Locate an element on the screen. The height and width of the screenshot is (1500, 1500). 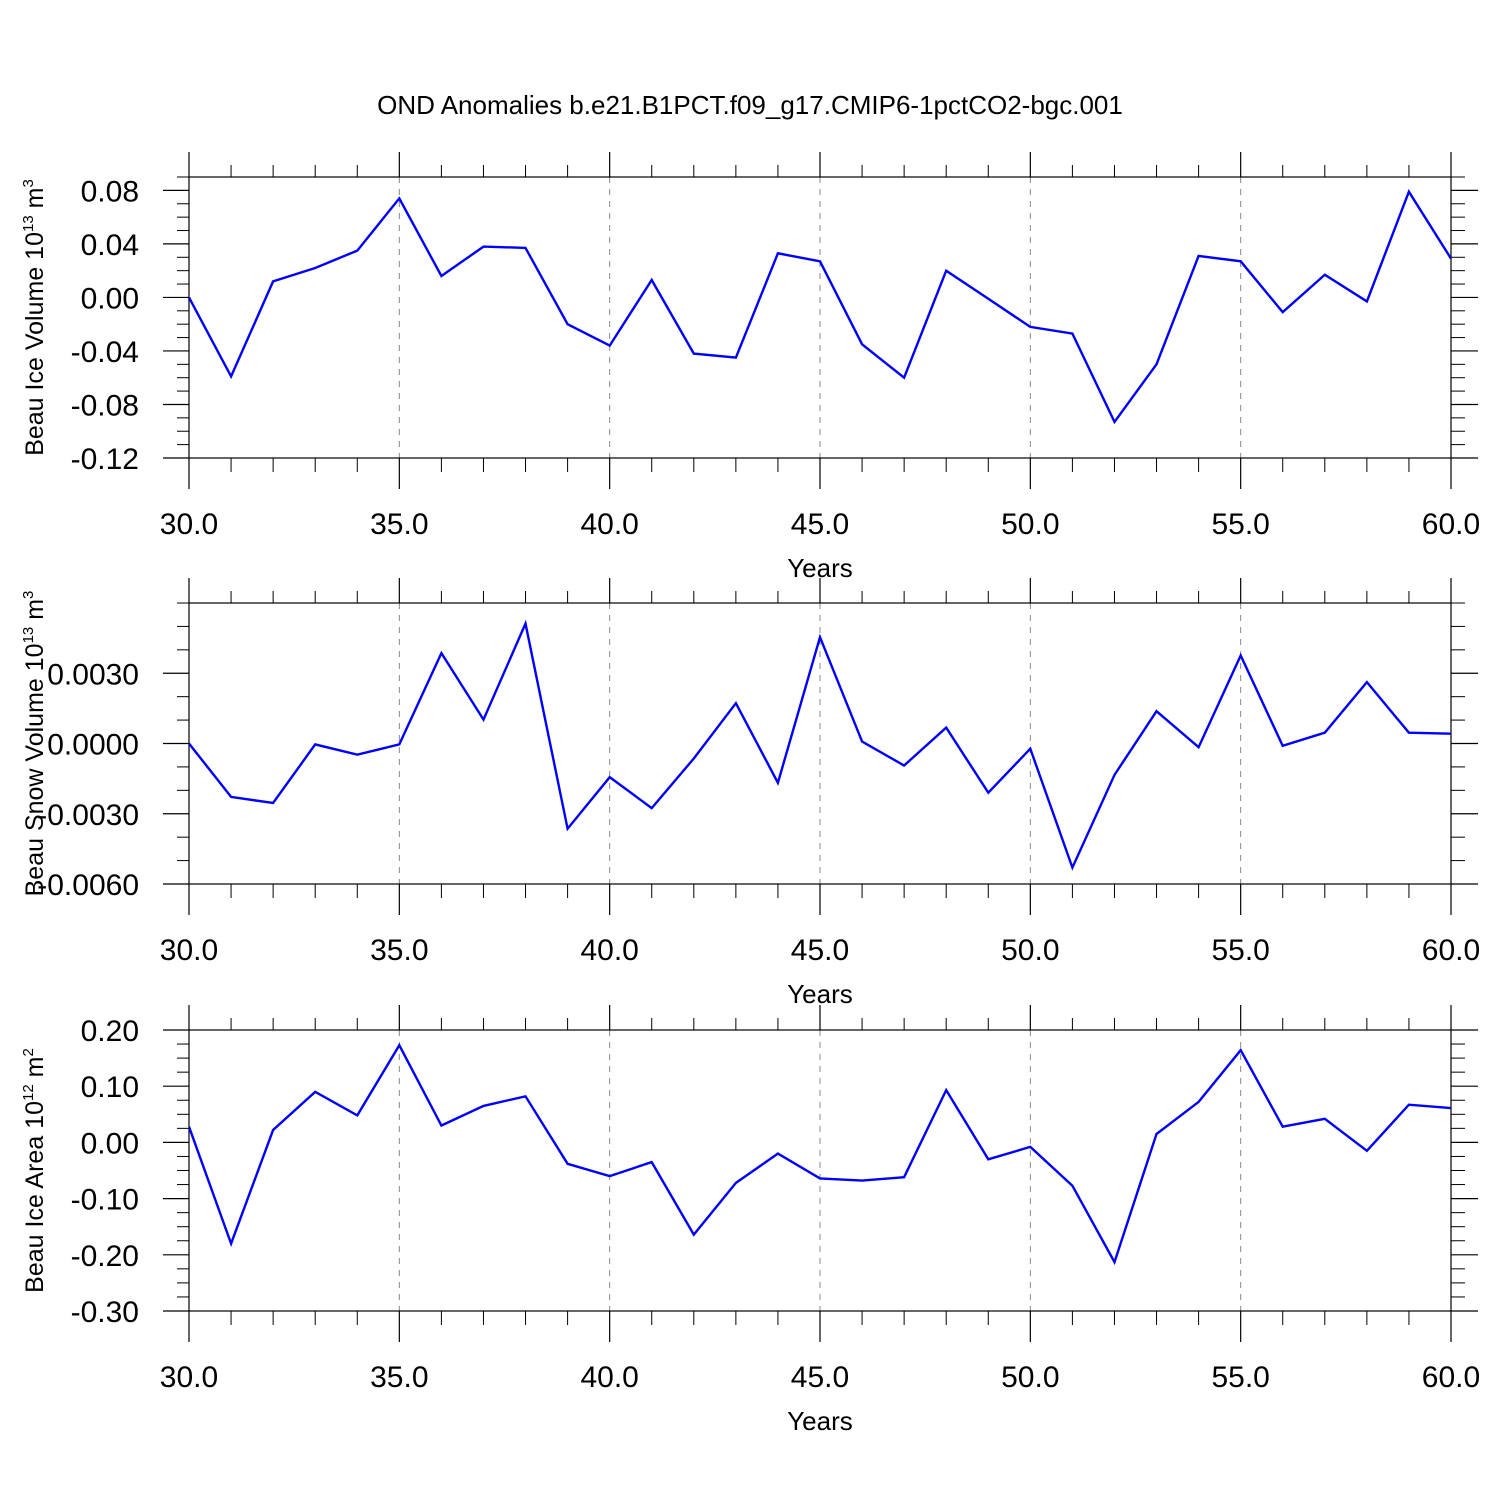
y-axis-label: Beau Snow Volume 1013 m3 is located at coordinates (34, 744).